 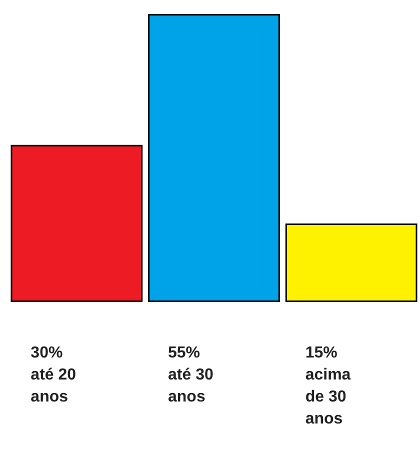 What do you see at coordinates (184, 353) in the screenshot?
I see `data-label: 55%` at bounding box center [184, 353].